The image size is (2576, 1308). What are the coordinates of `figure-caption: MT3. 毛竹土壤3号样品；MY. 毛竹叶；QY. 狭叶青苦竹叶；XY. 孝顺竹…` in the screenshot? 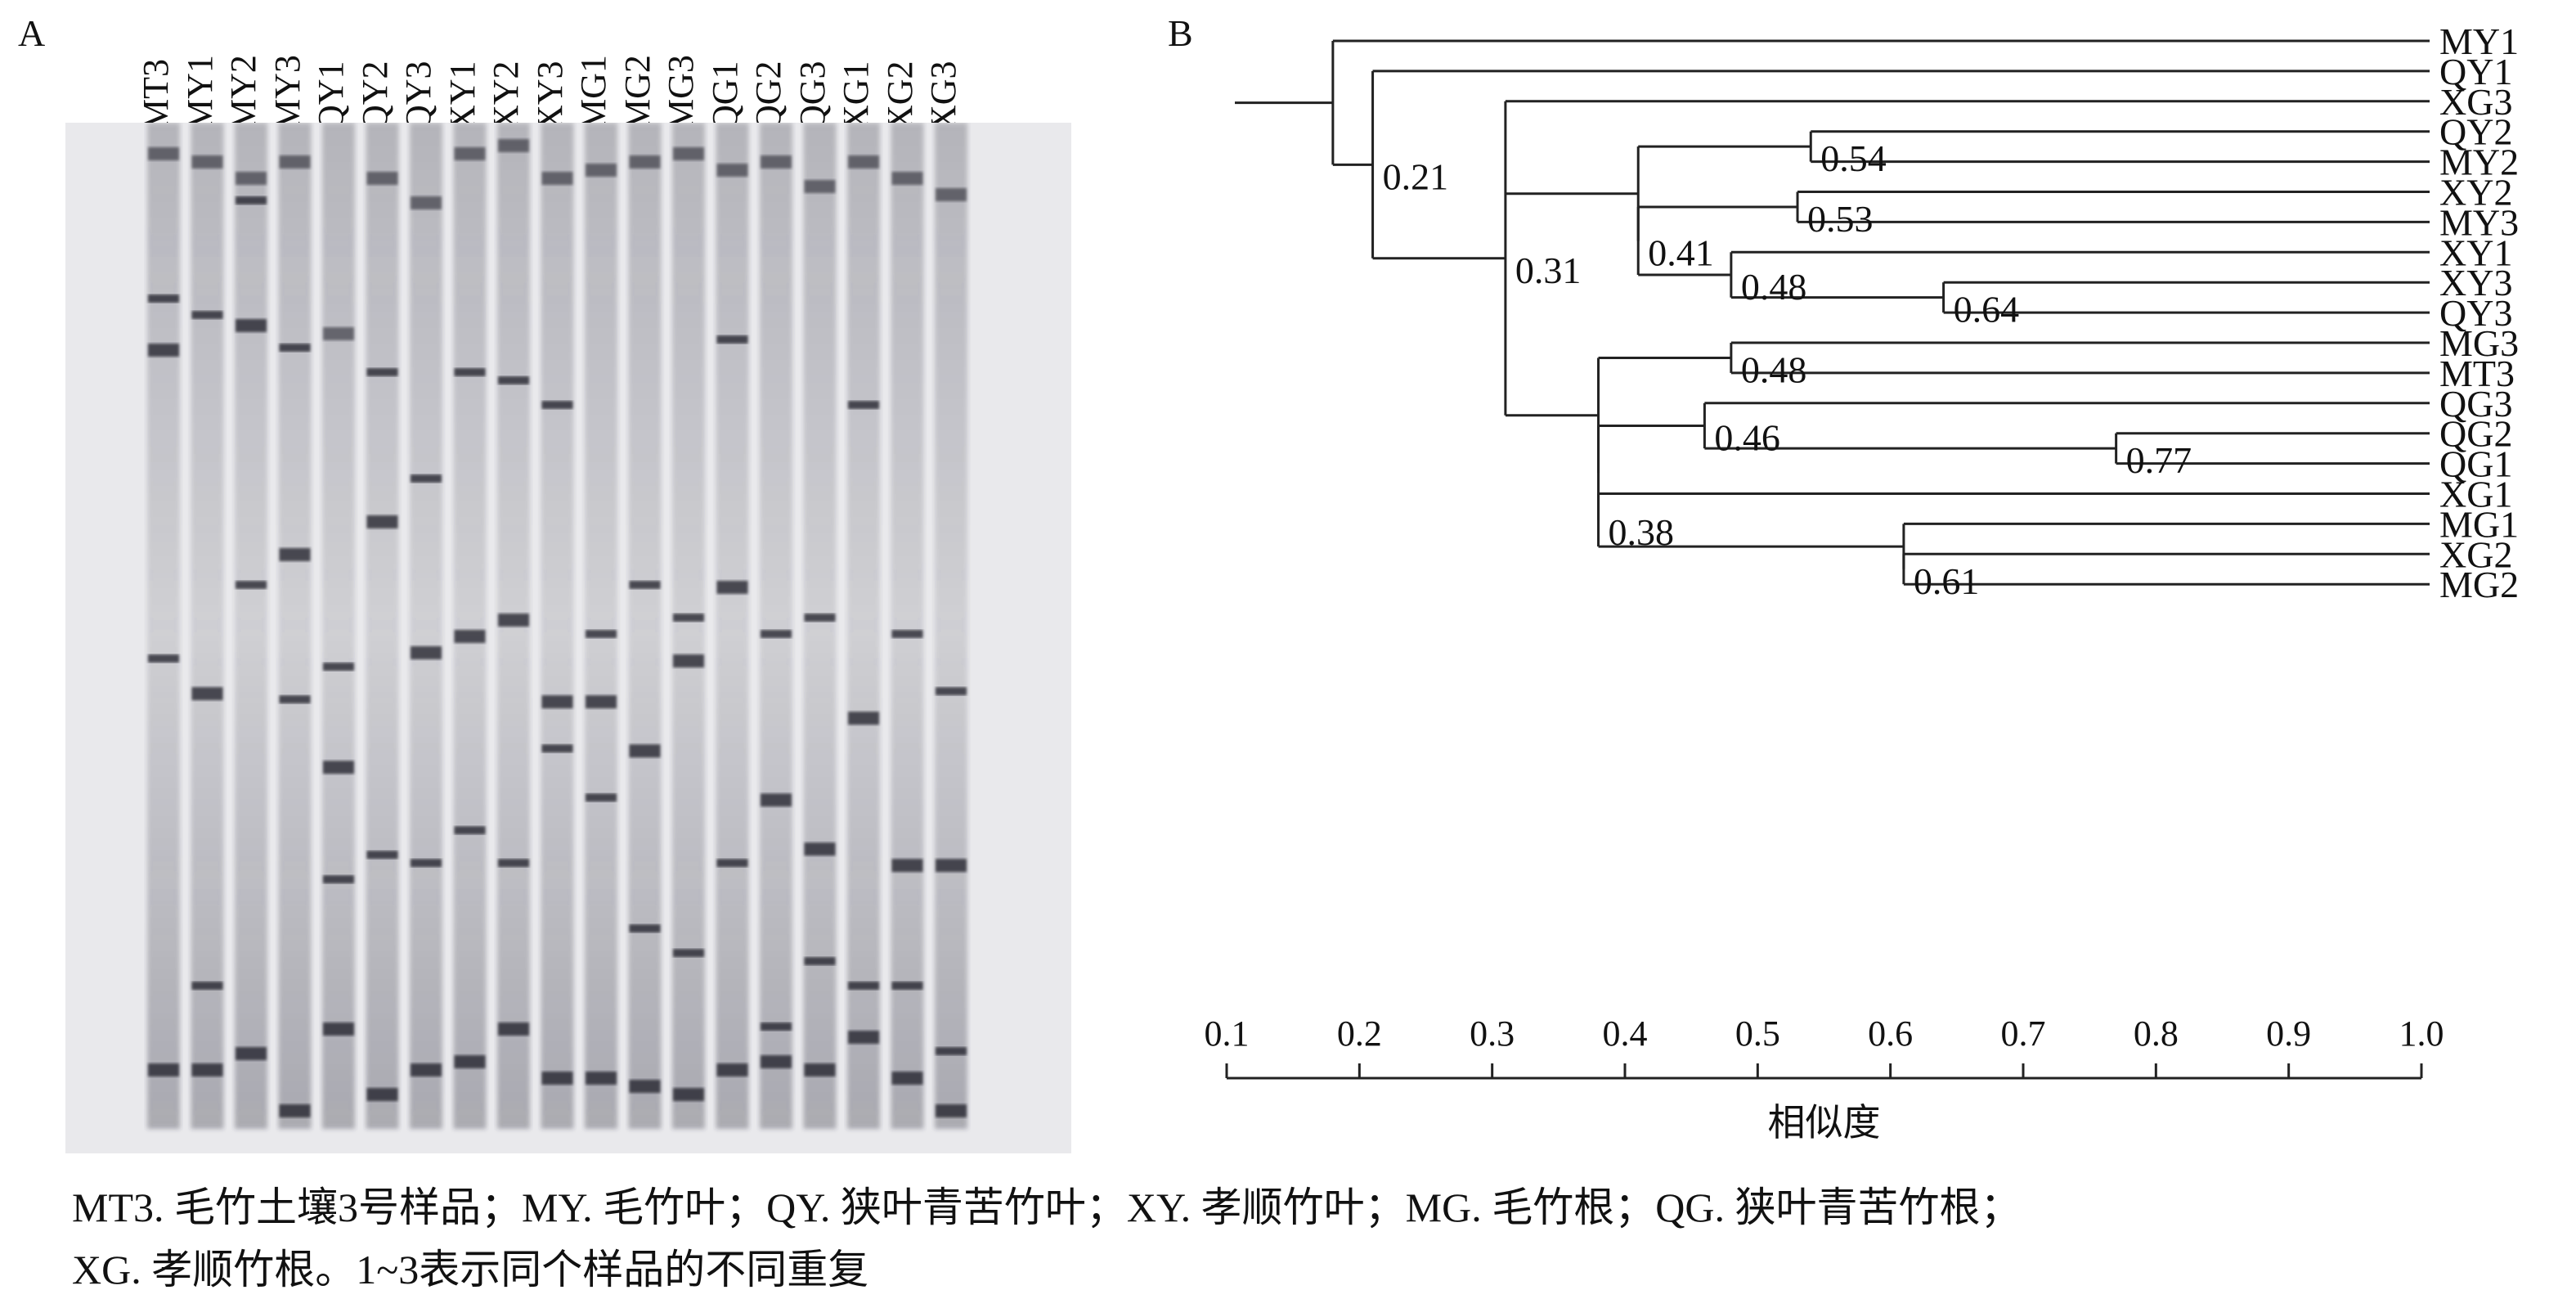 It's located at (1307, 1238).